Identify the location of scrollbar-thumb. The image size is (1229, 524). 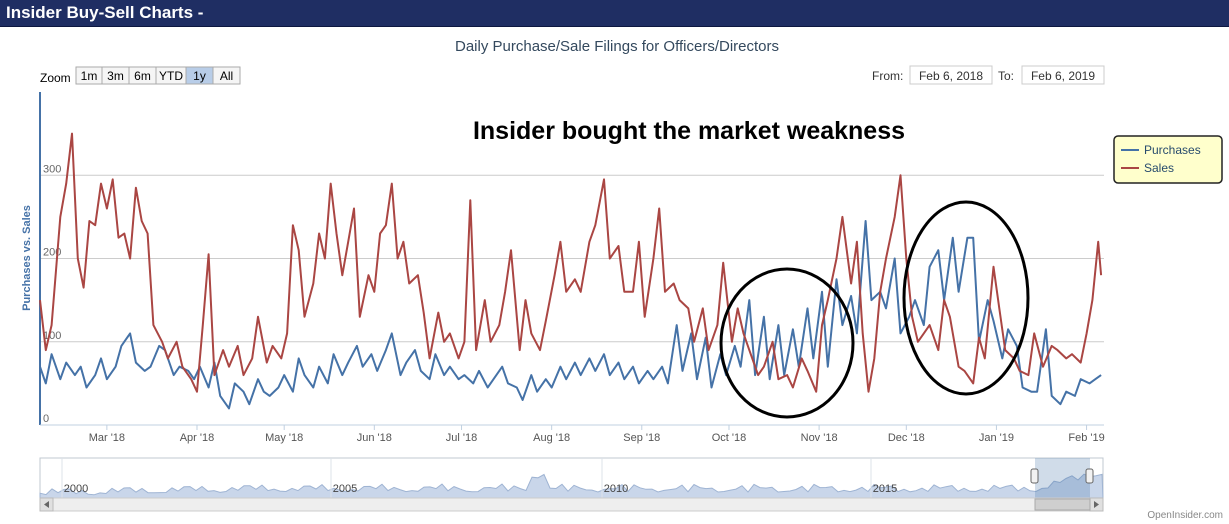
(1062, 504).